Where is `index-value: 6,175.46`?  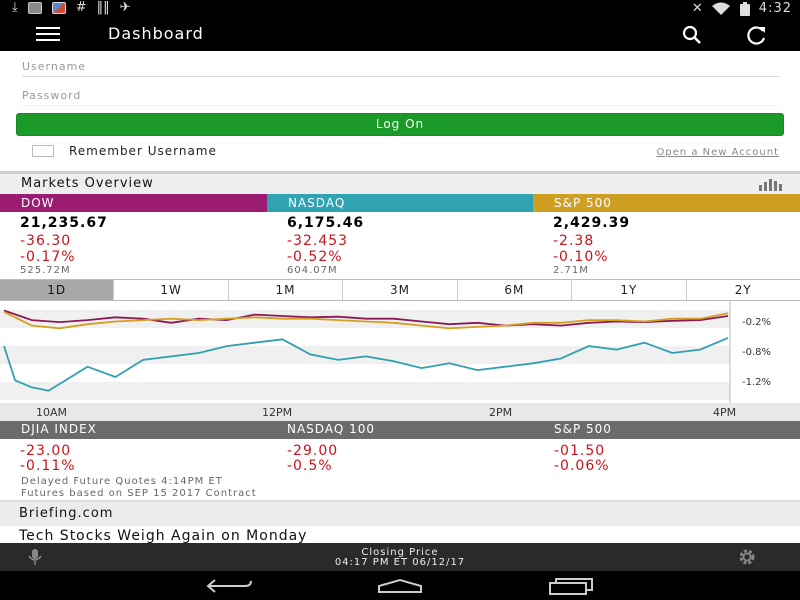 index-value: 6,175.46 is located at coordinates (326, 223).